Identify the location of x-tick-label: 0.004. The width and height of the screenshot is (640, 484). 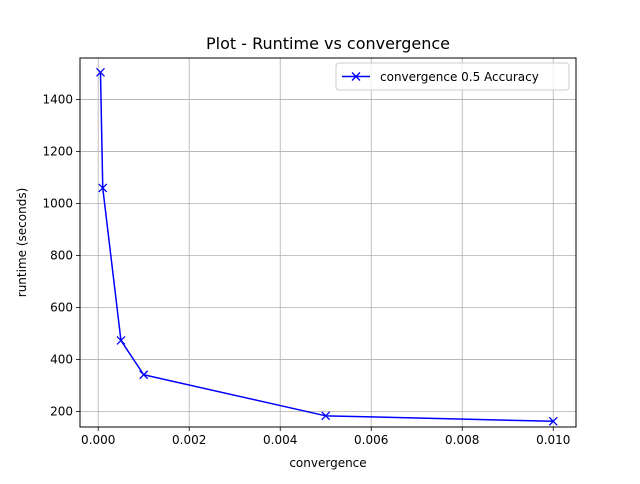
(280, 440).